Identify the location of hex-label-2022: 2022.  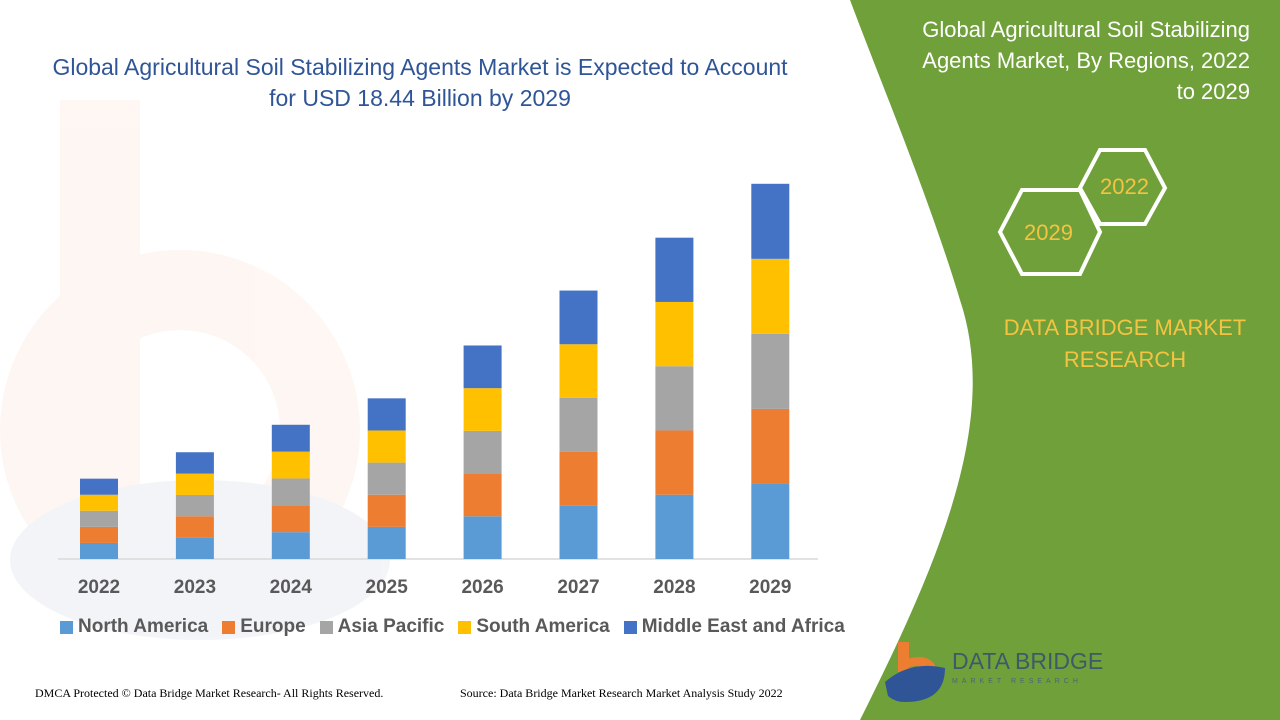
(1124, 186).